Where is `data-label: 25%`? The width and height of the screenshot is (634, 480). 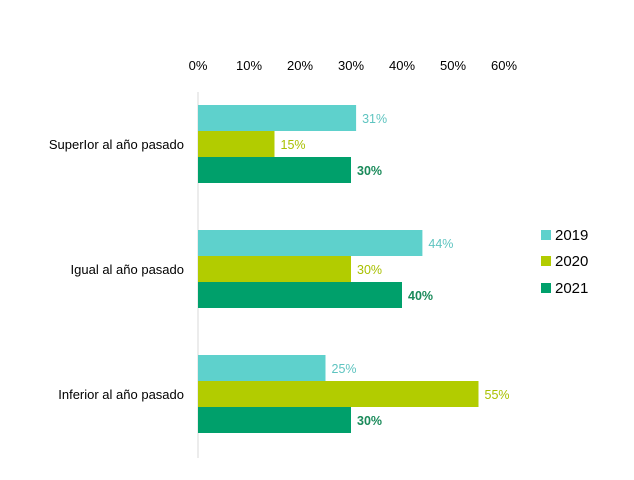
data-label: 25% is located at coordinates (344, 369).